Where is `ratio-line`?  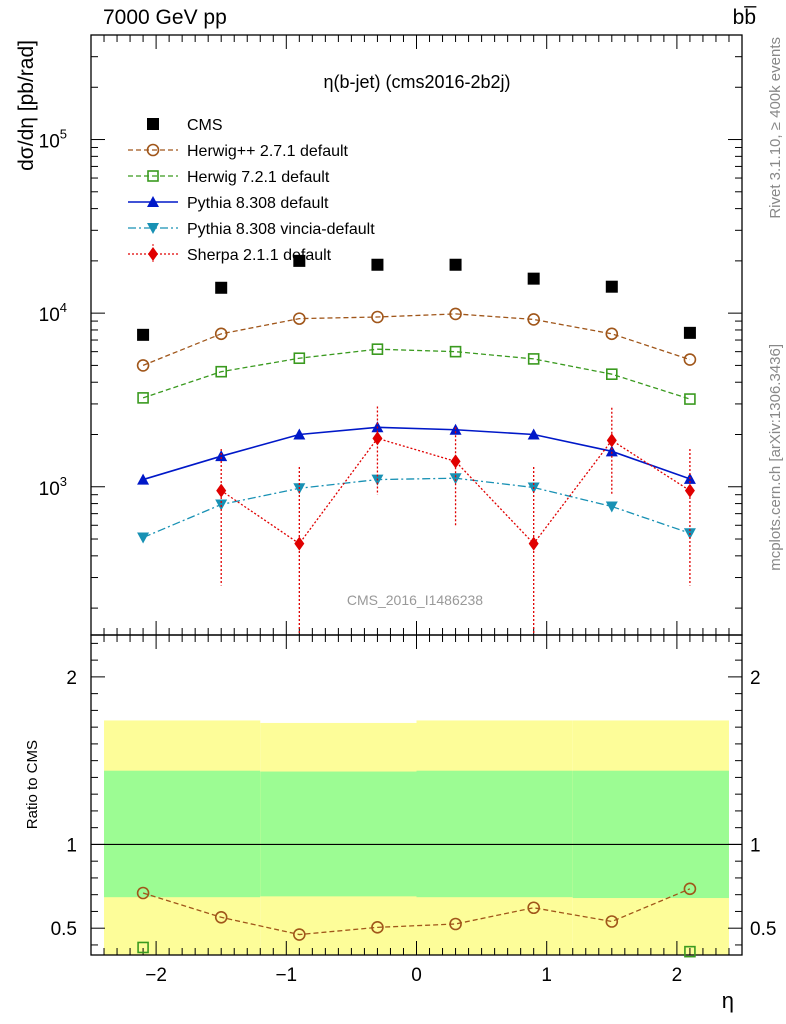 ratio-line is located at coordinates (416, 912).